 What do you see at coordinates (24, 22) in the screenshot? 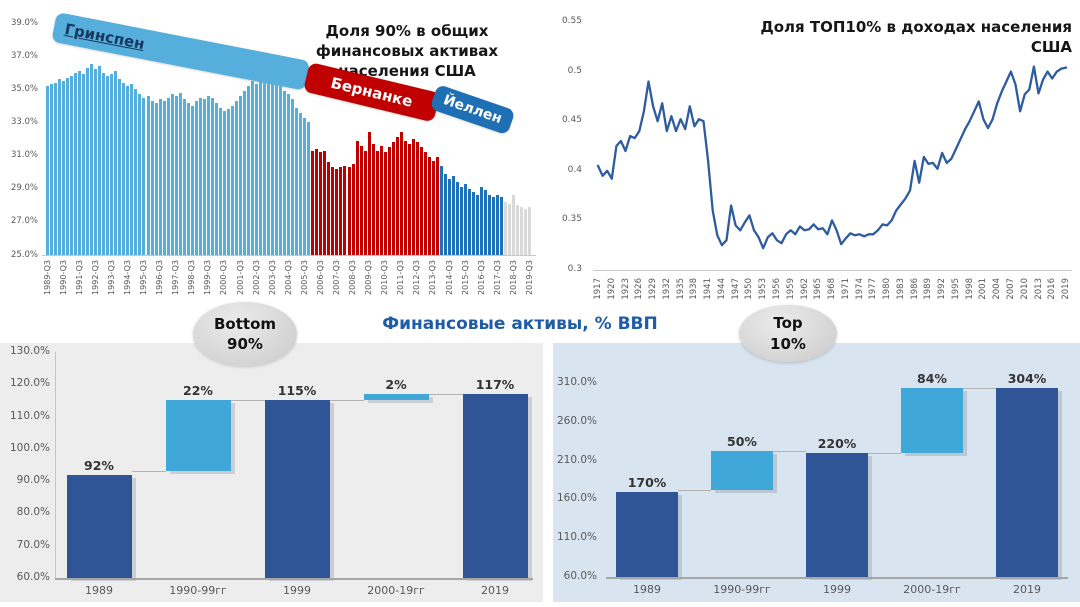
I see `y-tick-label: 39.0%` at bounding box center [24, 22].